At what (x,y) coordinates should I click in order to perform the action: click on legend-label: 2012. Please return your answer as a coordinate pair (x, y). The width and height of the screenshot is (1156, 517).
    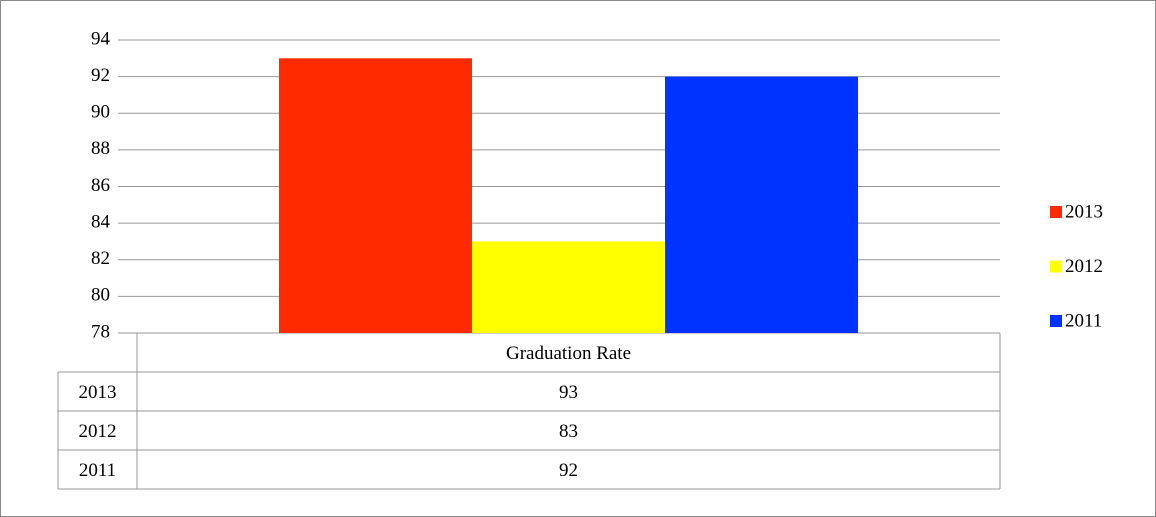
    Looking at the image, I should click on (1084, 266).